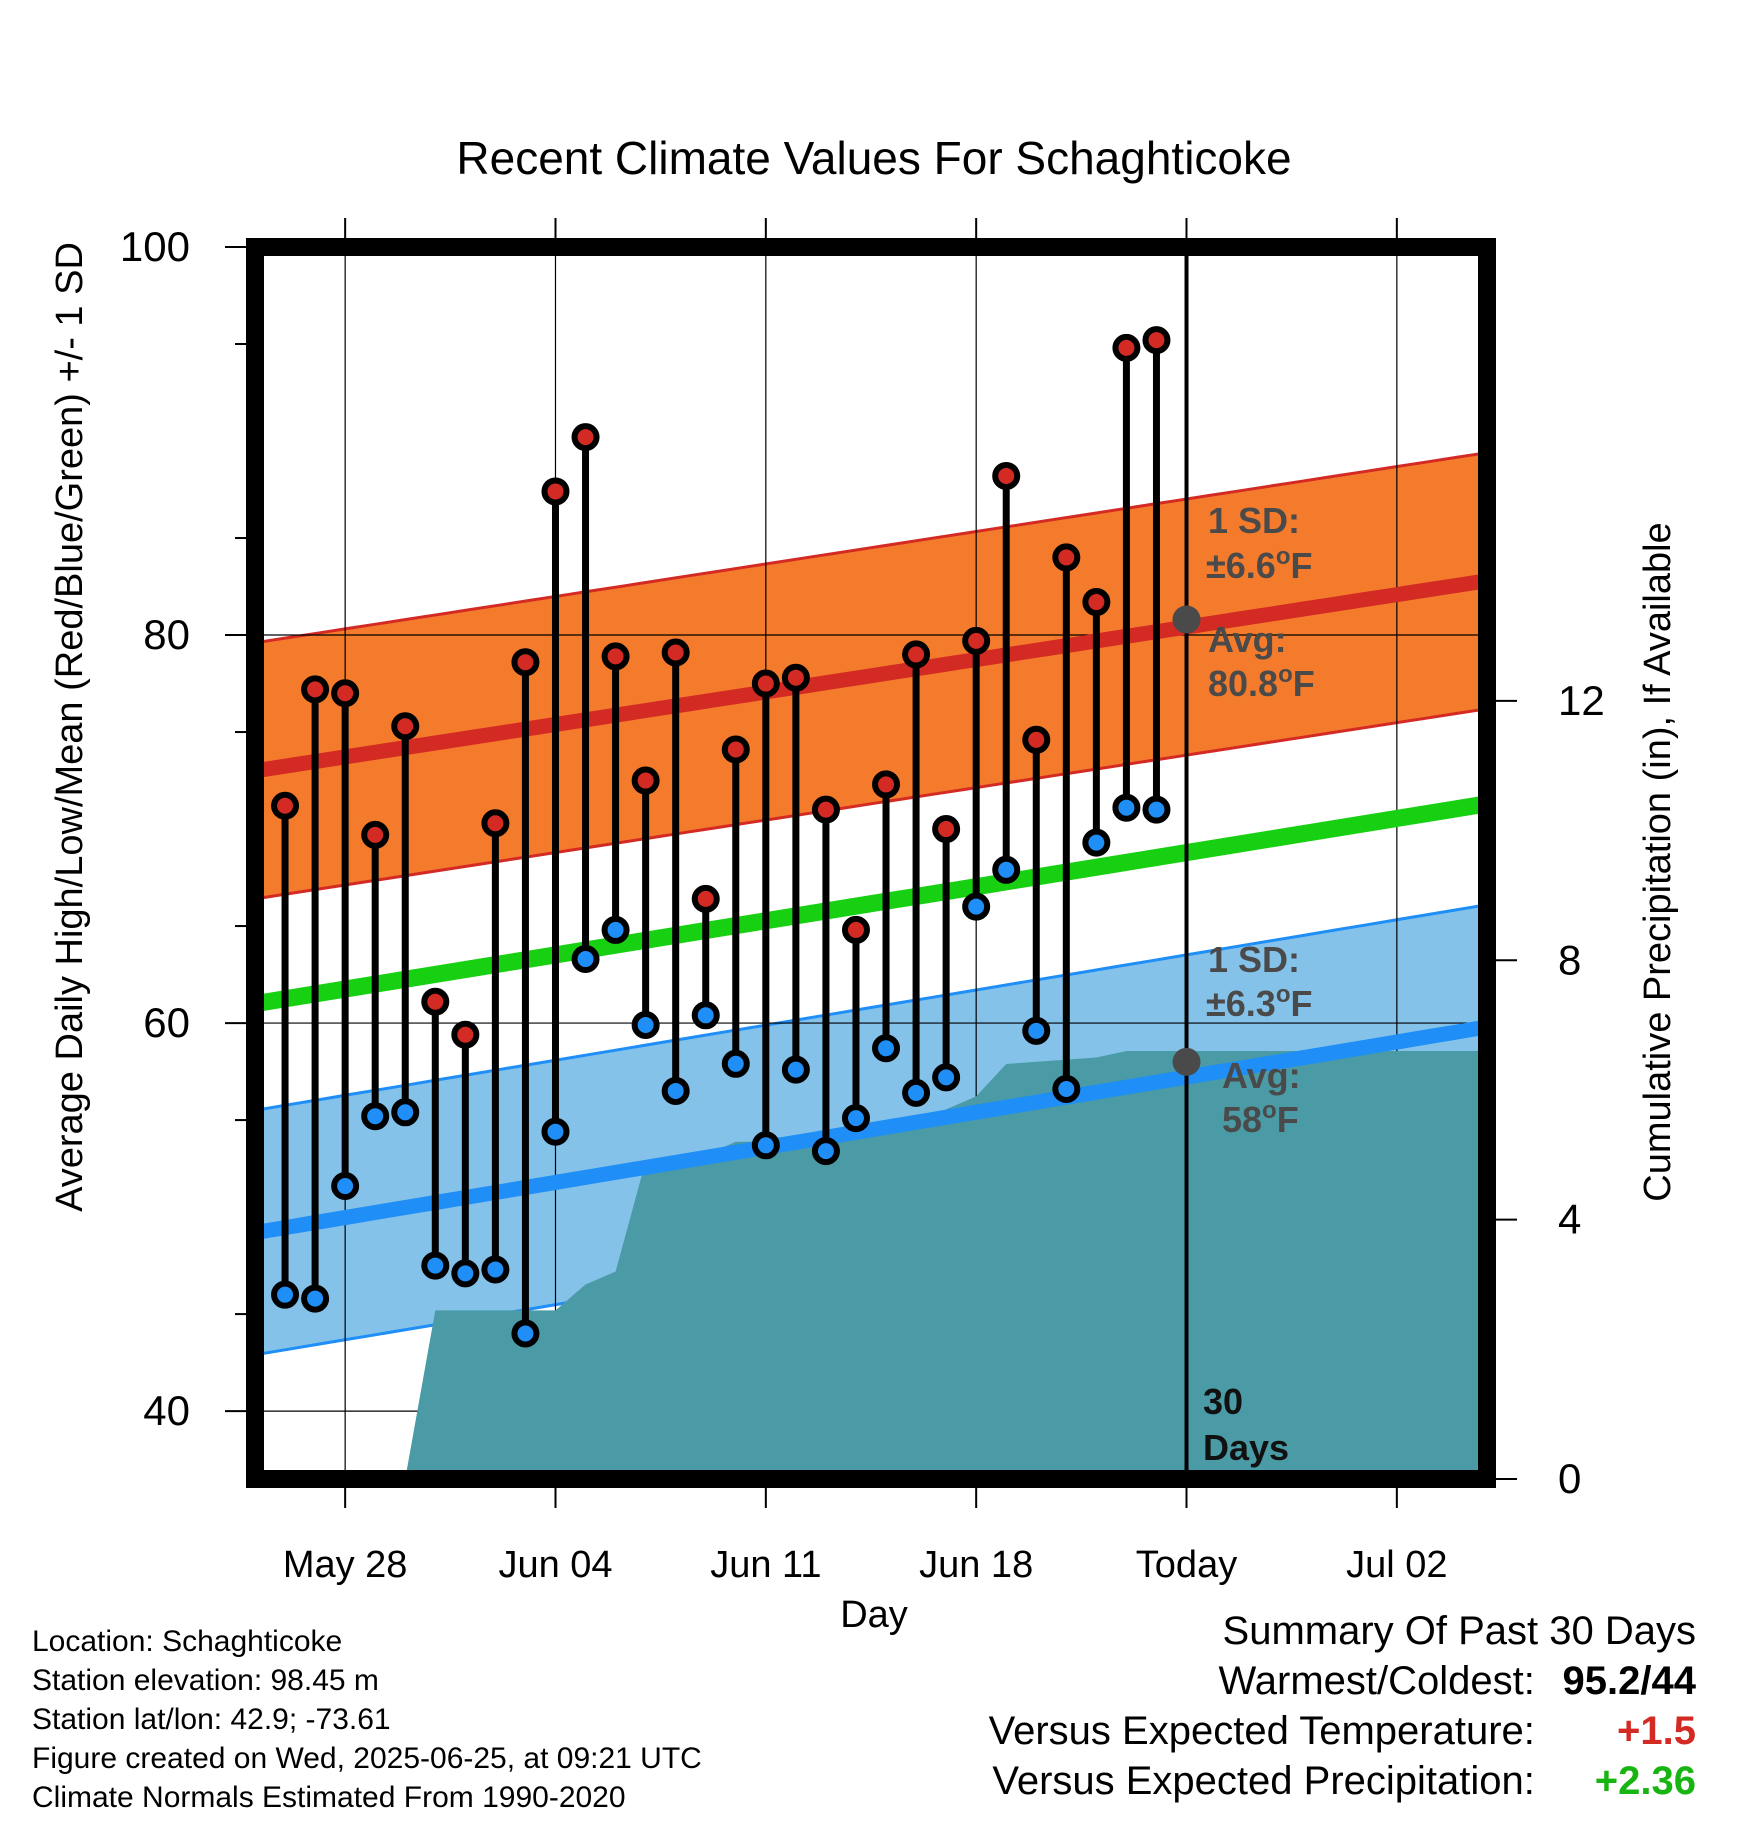  Describe the element at coordinates (1263, 1781) in the screenshot. I see `precip-label: Versus Expected Precipitation:` at that location.